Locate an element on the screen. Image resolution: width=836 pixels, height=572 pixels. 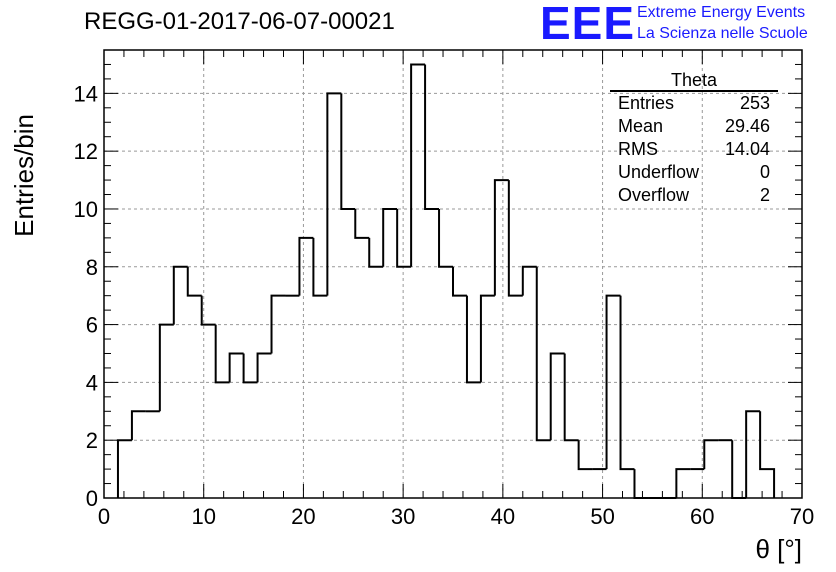
stats-value: 2 is located at coordinates (764, 195).